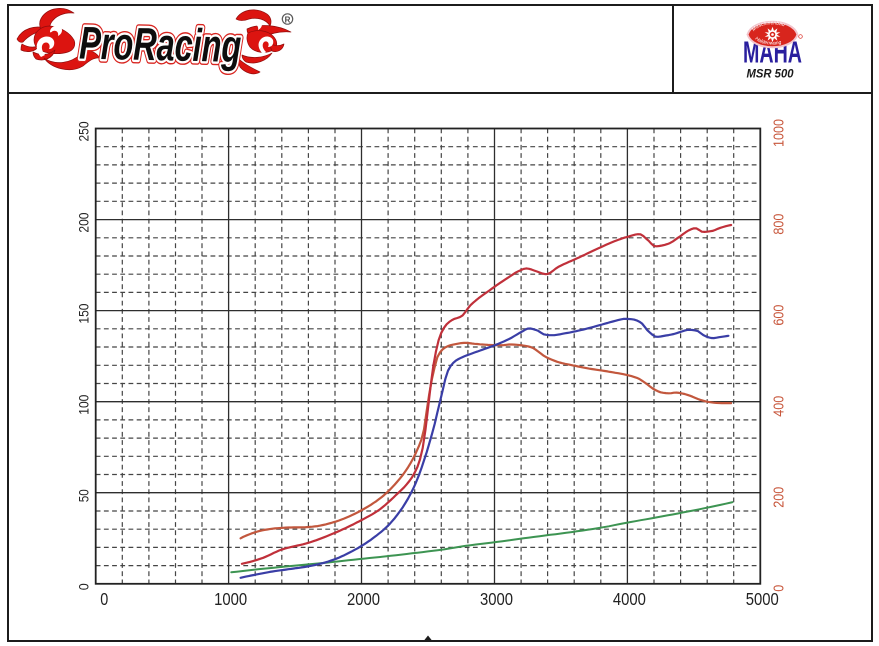  I want to click on svg-text: 5000, so click(762, 599).